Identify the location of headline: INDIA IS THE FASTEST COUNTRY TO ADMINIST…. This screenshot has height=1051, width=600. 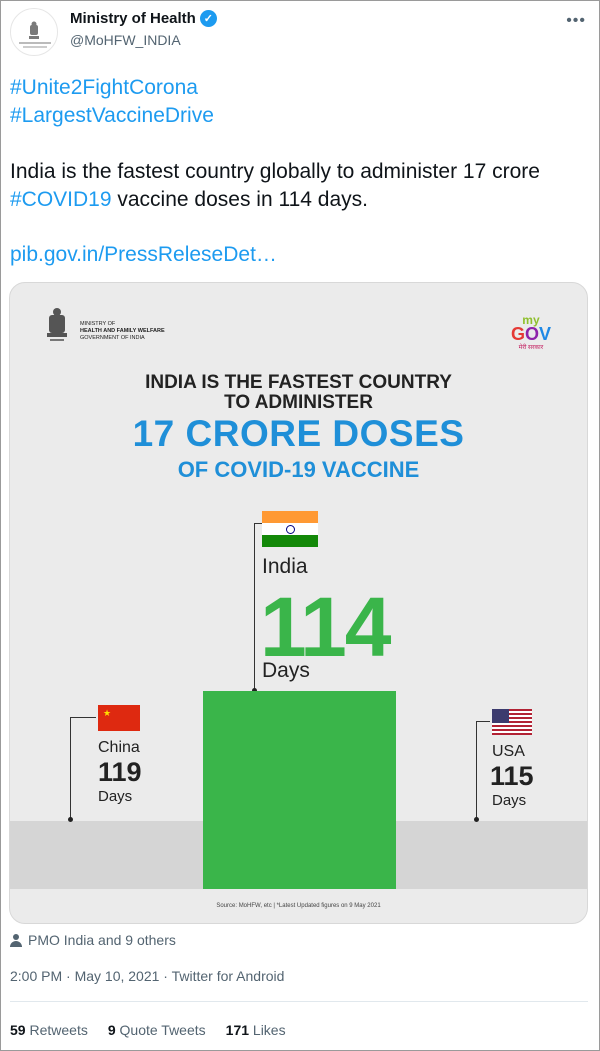
(298, 393).